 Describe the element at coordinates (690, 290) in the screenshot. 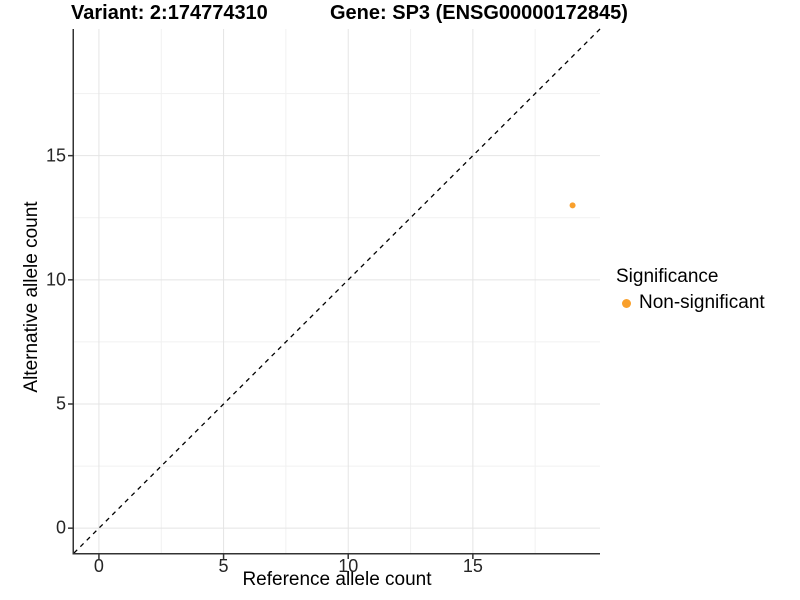

I see `legend: Significance Non-significant` at that location.